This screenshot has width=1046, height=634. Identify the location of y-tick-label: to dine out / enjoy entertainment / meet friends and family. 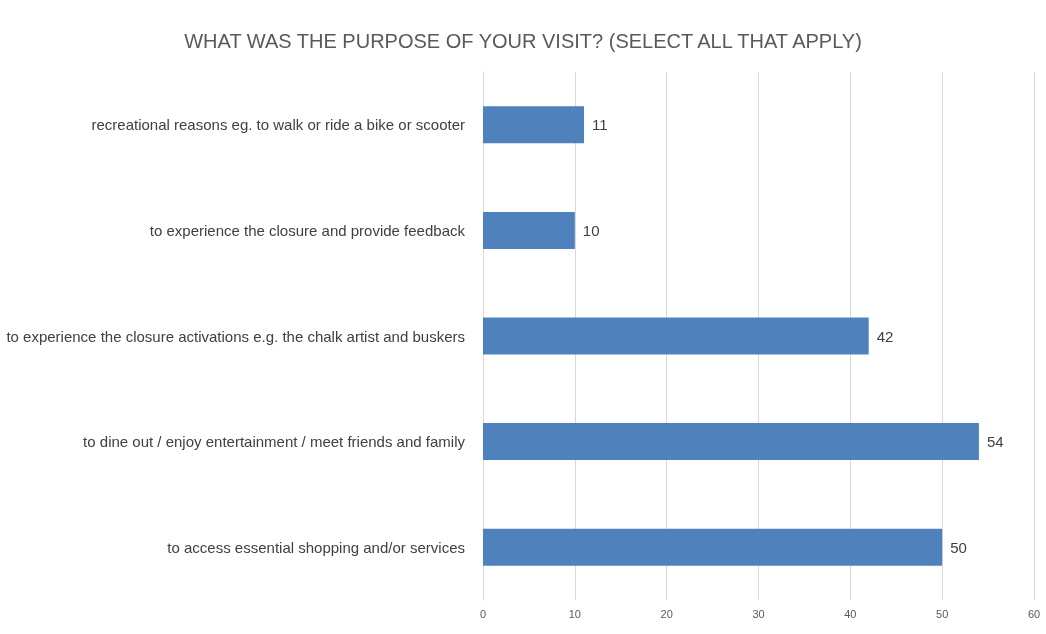
(274, 442).